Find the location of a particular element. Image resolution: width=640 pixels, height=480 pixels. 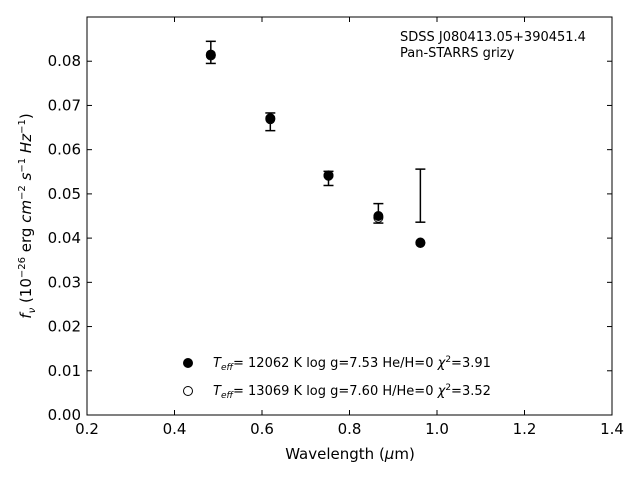

x-tick-label: 1.4 is located at coordinates (612, 429).